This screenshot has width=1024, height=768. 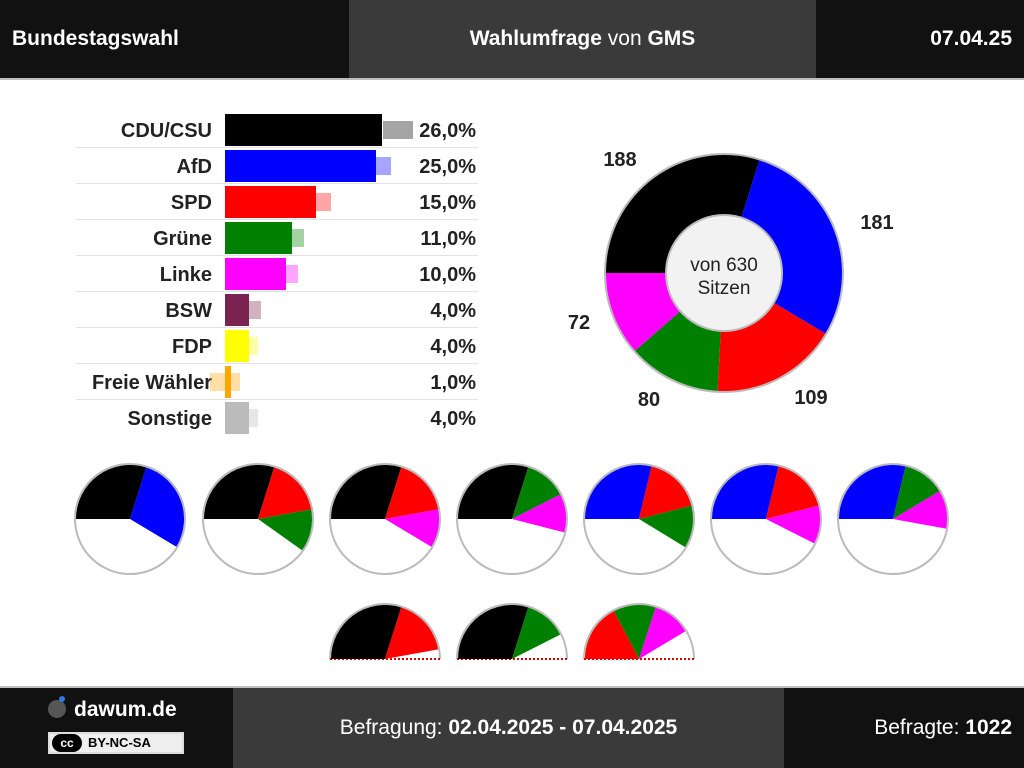 I want to click on survey-date: 07.04.25, so click(x=971, y=38).